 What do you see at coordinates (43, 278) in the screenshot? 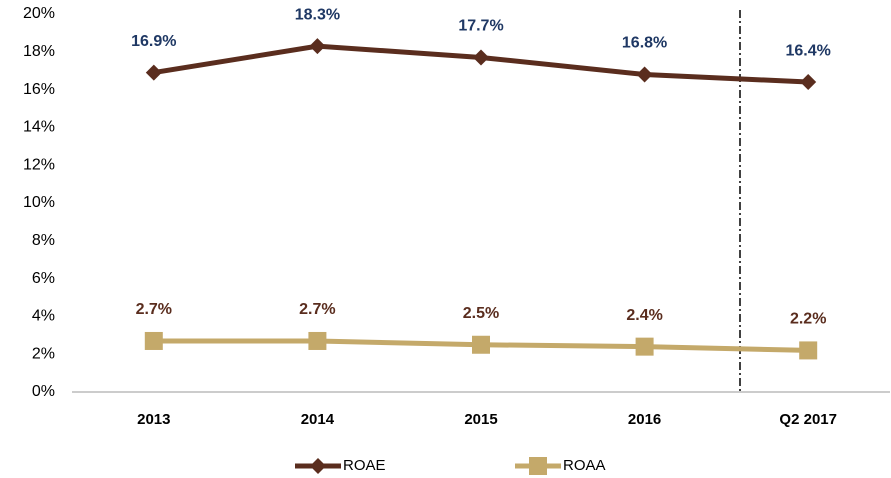
I see `y-tick-label: 6%` at bounding box center [43, 278].